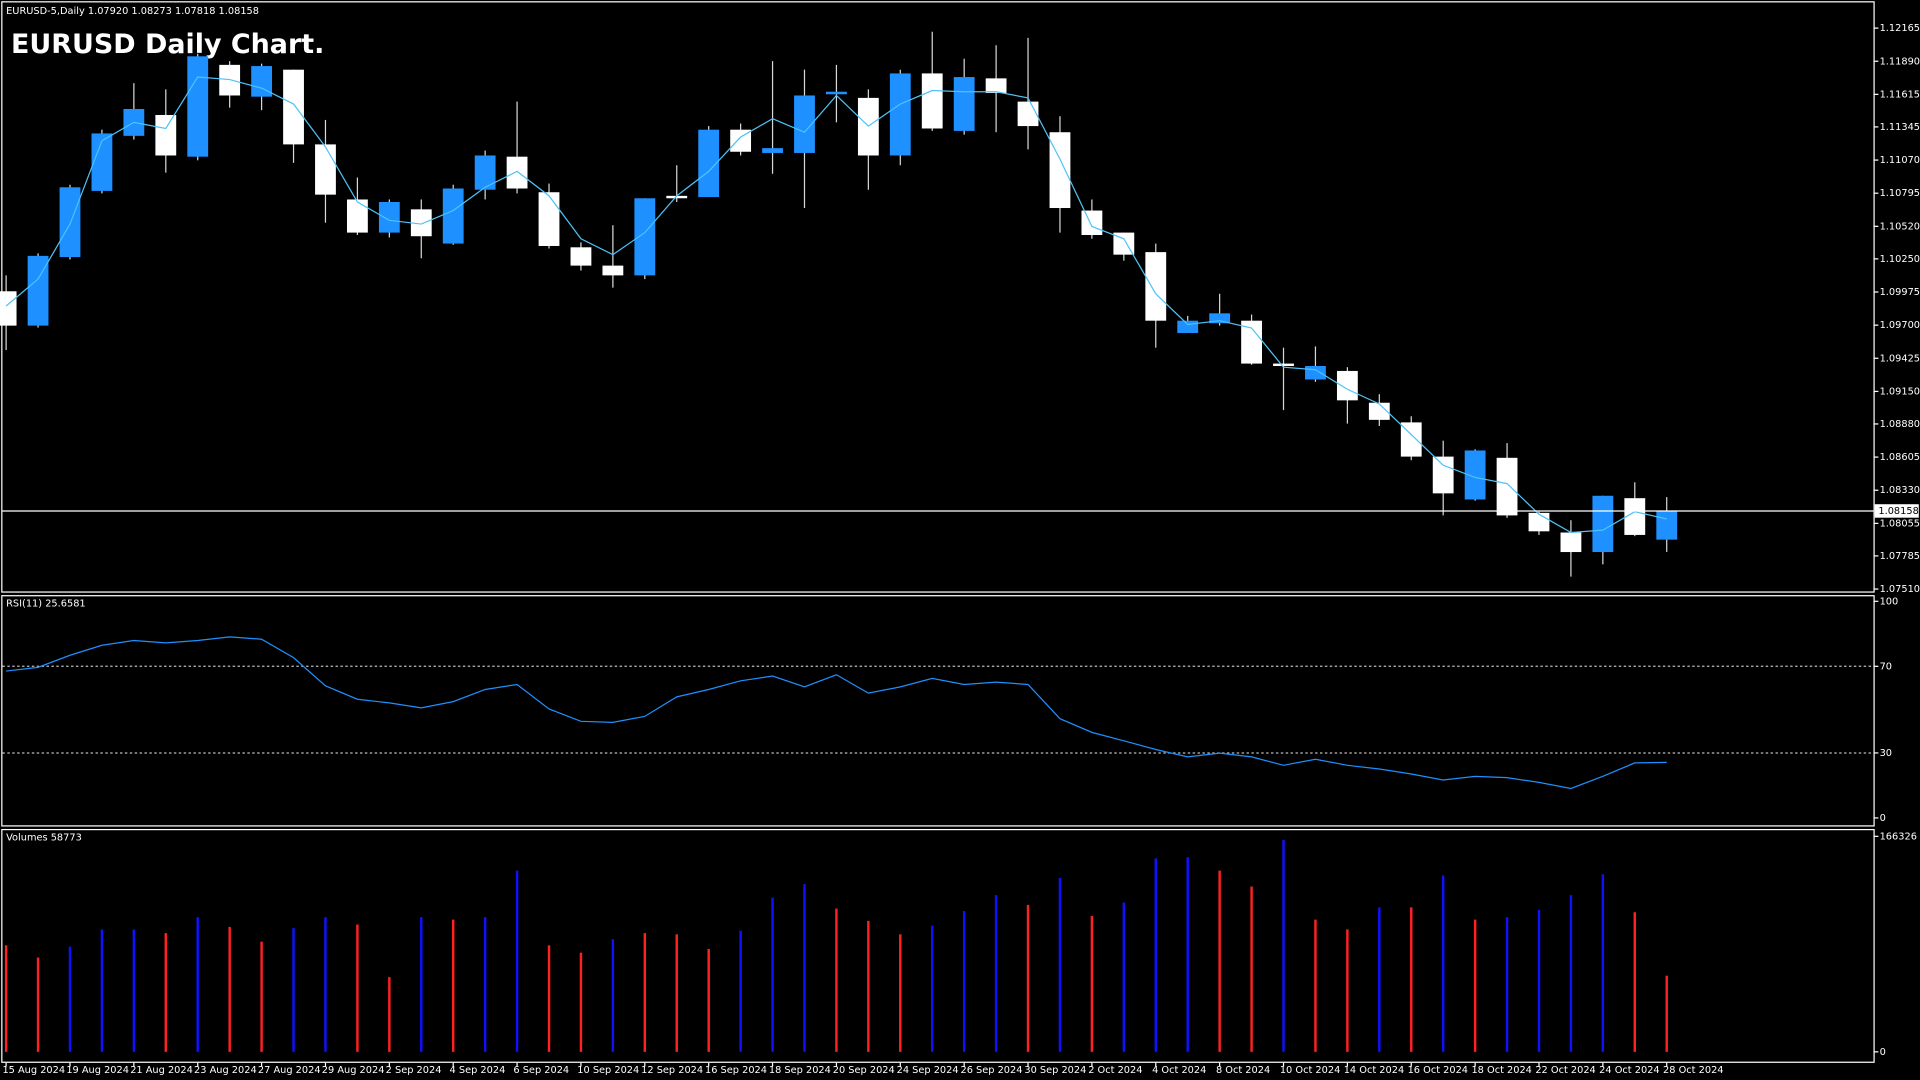  Describe the element at coordinates (44, 838) in the screenshot. I see `volume-header: Volumes 58773` at that location.